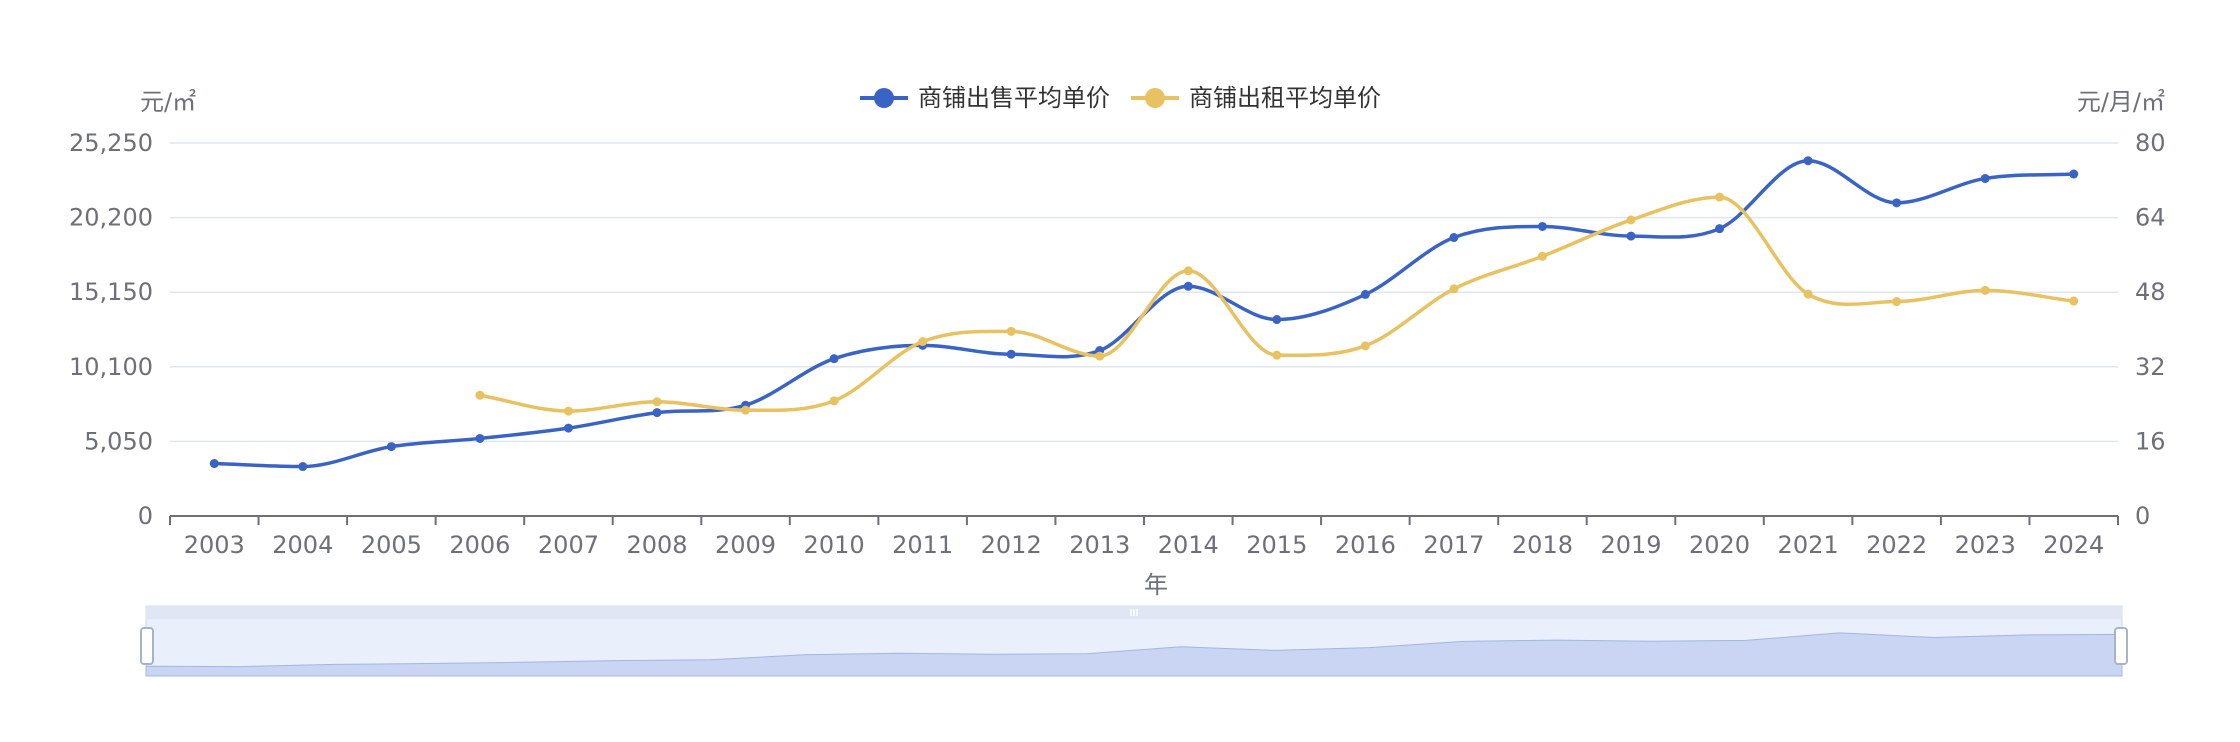  Describe the element at coordinates (214, 545) in the screenshot. I see `x-tick-label: 2003` at that location.